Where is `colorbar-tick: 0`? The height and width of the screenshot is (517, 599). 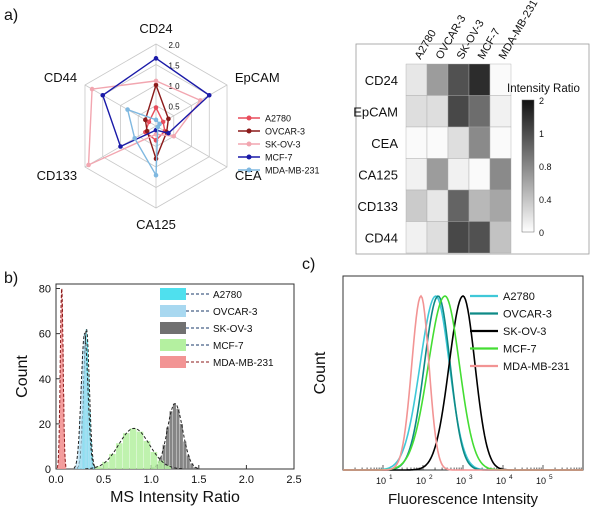 colorbar-tick: 0 is located at coordinates (541, 233).